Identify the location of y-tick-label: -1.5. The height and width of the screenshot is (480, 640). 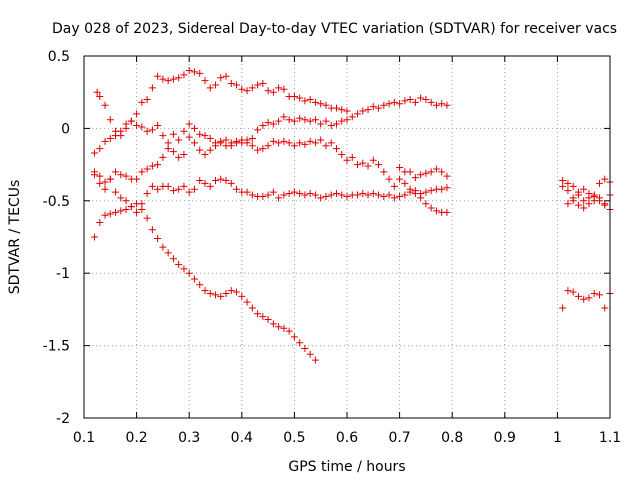
(56, 347).